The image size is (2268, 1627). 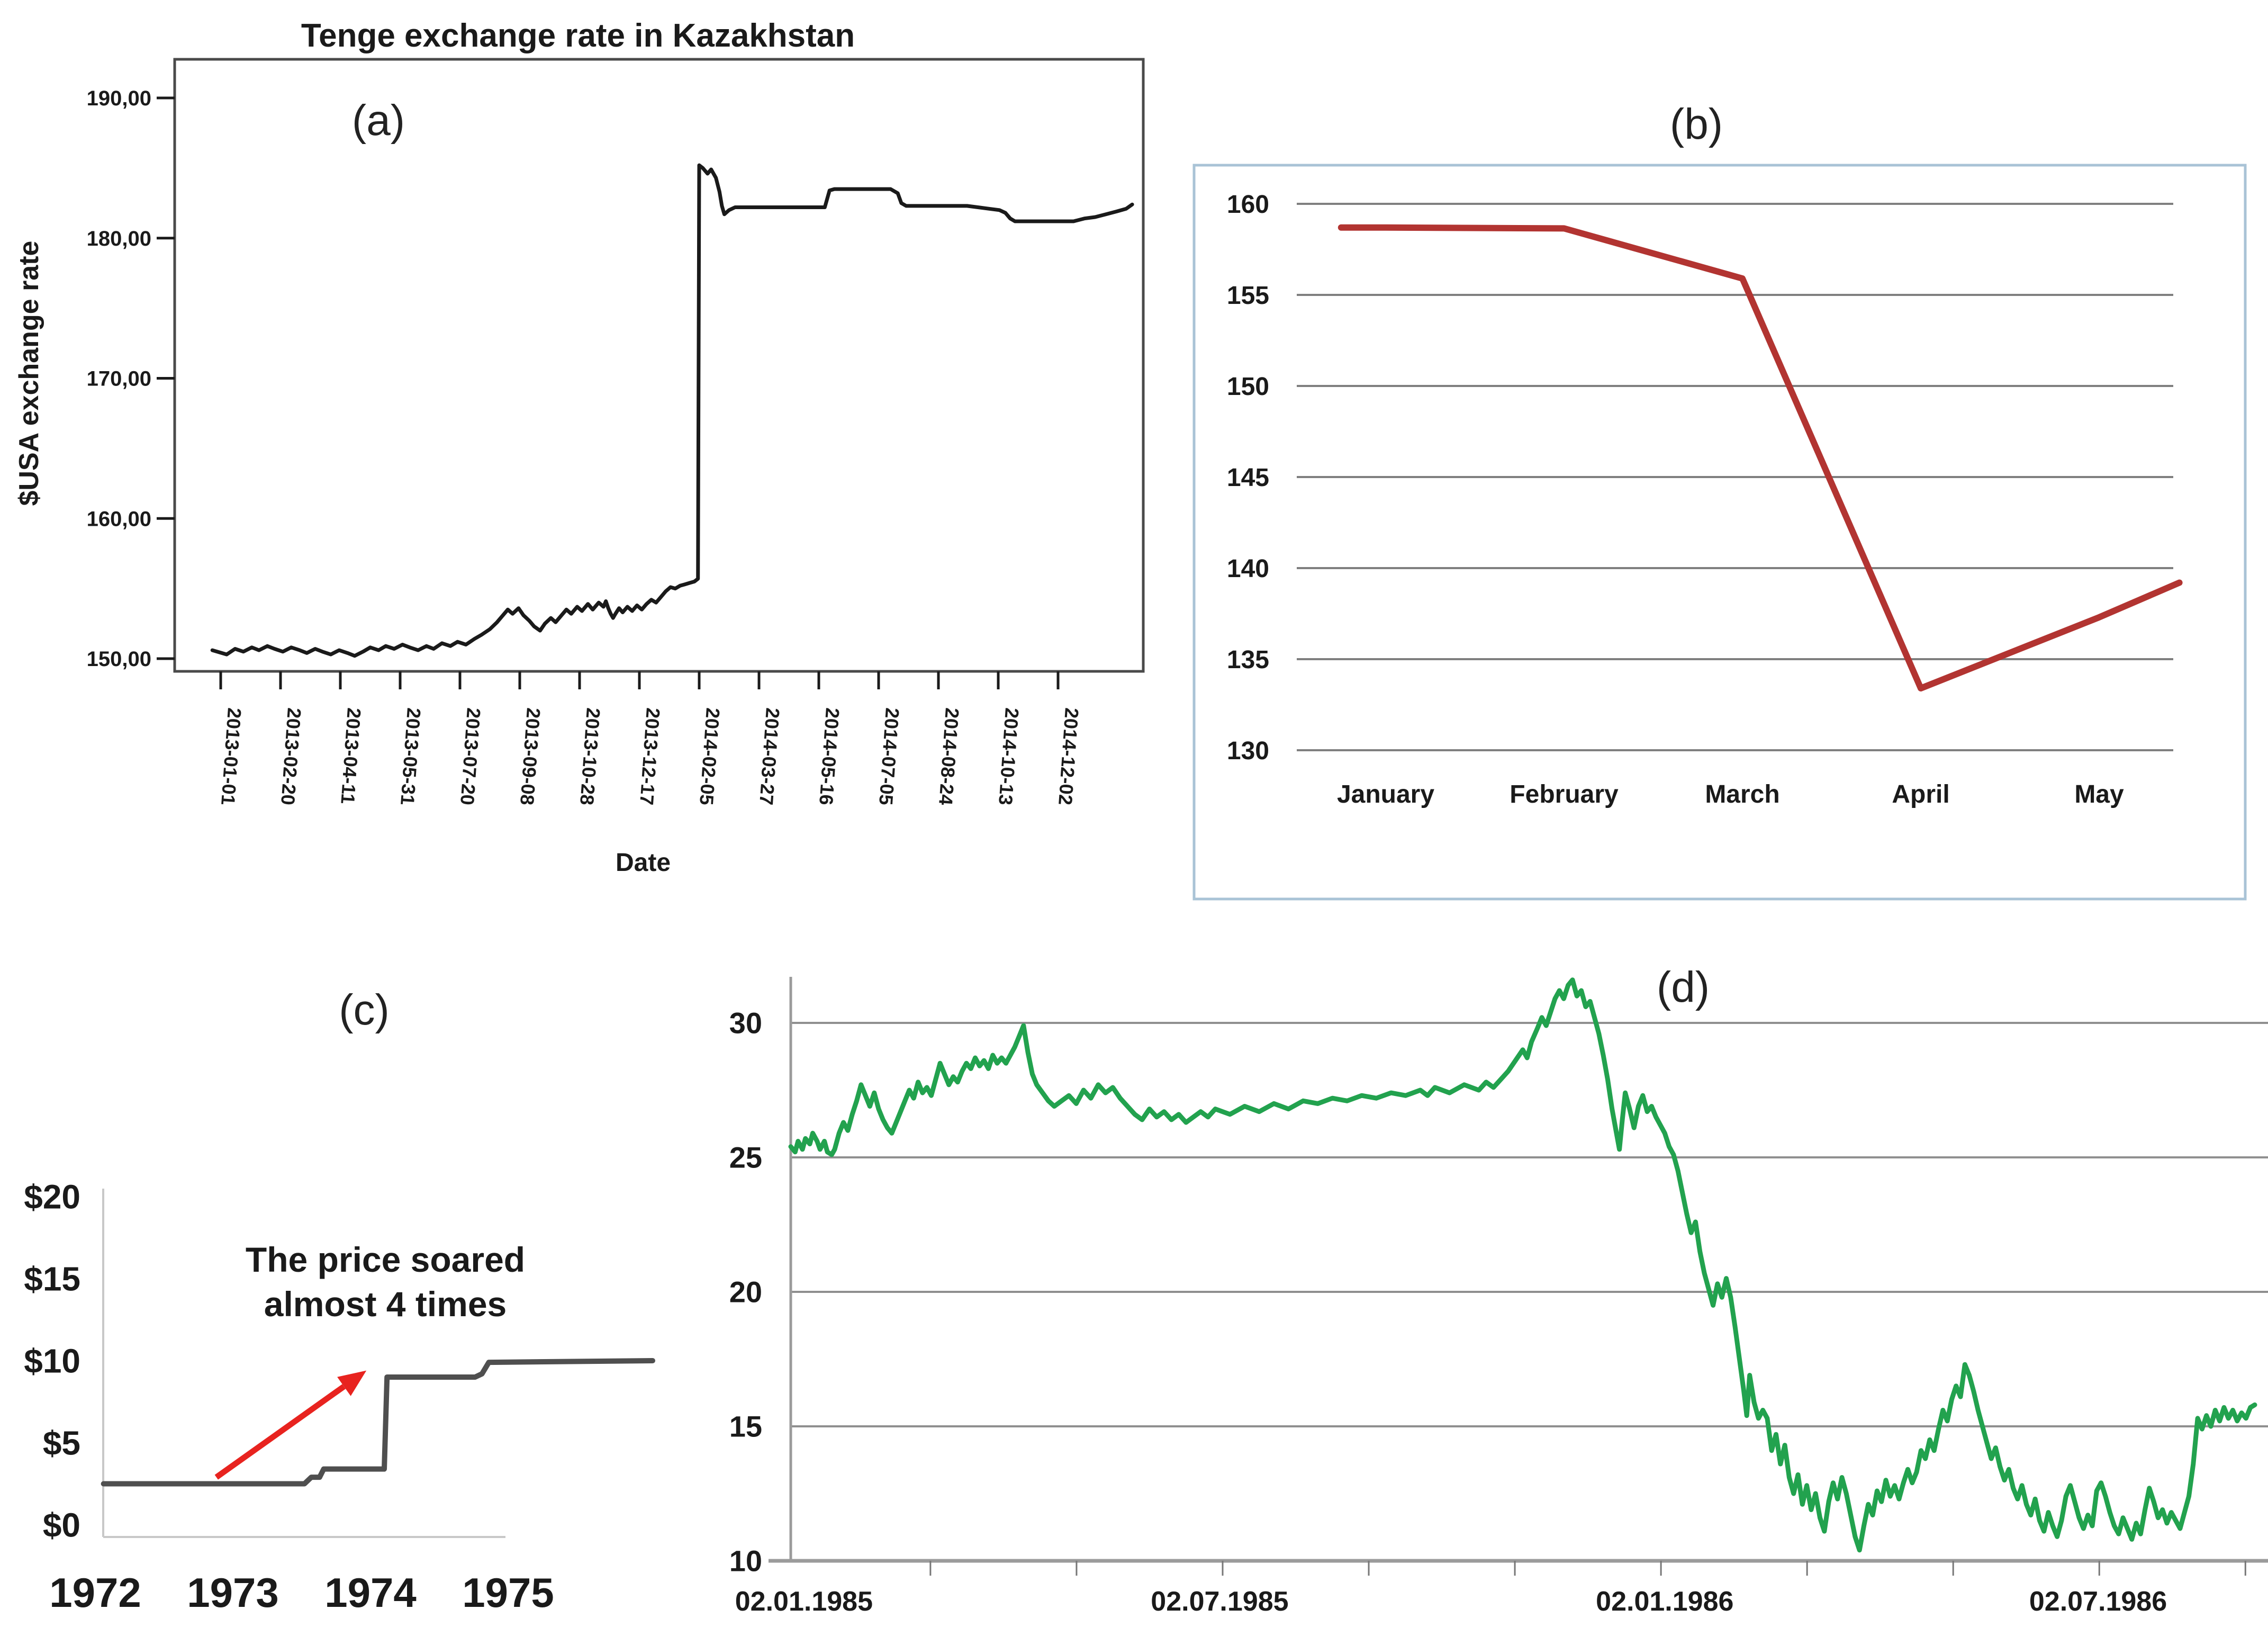 I want to click on month-label: April, so click(x=1920, y=794).